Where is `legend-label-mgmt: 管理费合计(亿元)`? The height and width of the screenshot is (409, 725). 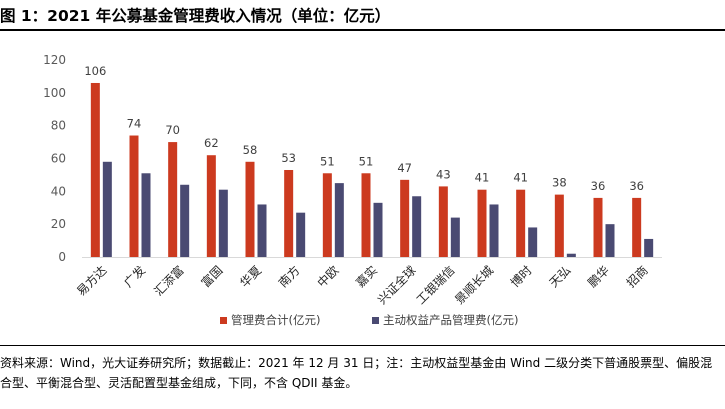
legend-label-mgmt: 管理费合计(亿元) is located at coordinates (275, 320).